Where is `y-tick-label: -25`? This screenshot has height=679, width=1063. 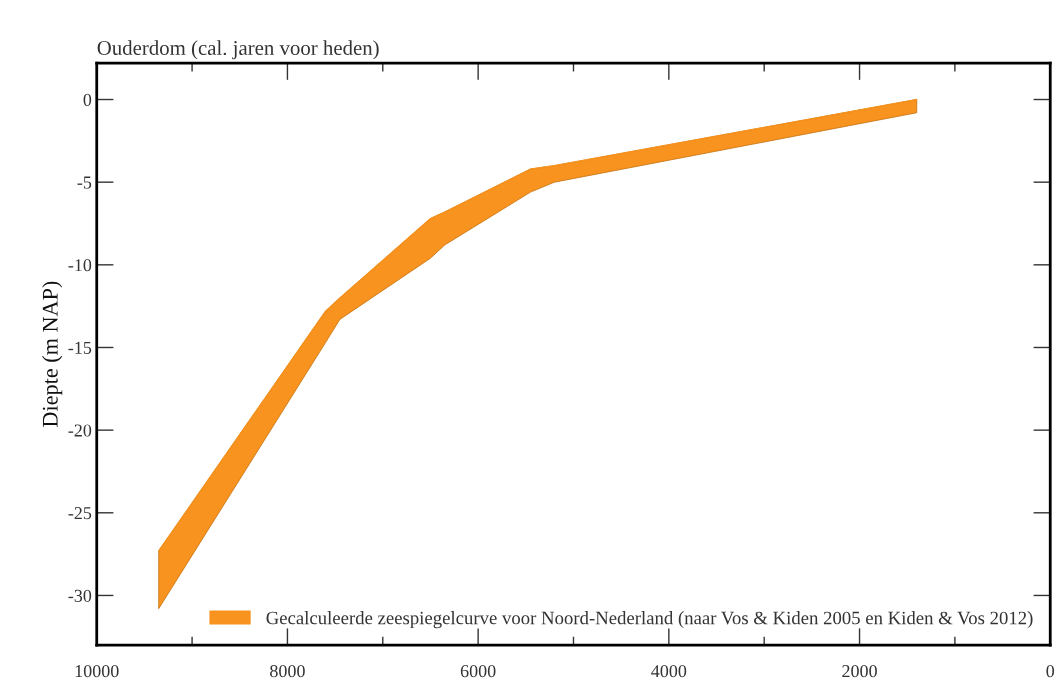 y-tick-label: -25 is located at coordinates (80, 513).